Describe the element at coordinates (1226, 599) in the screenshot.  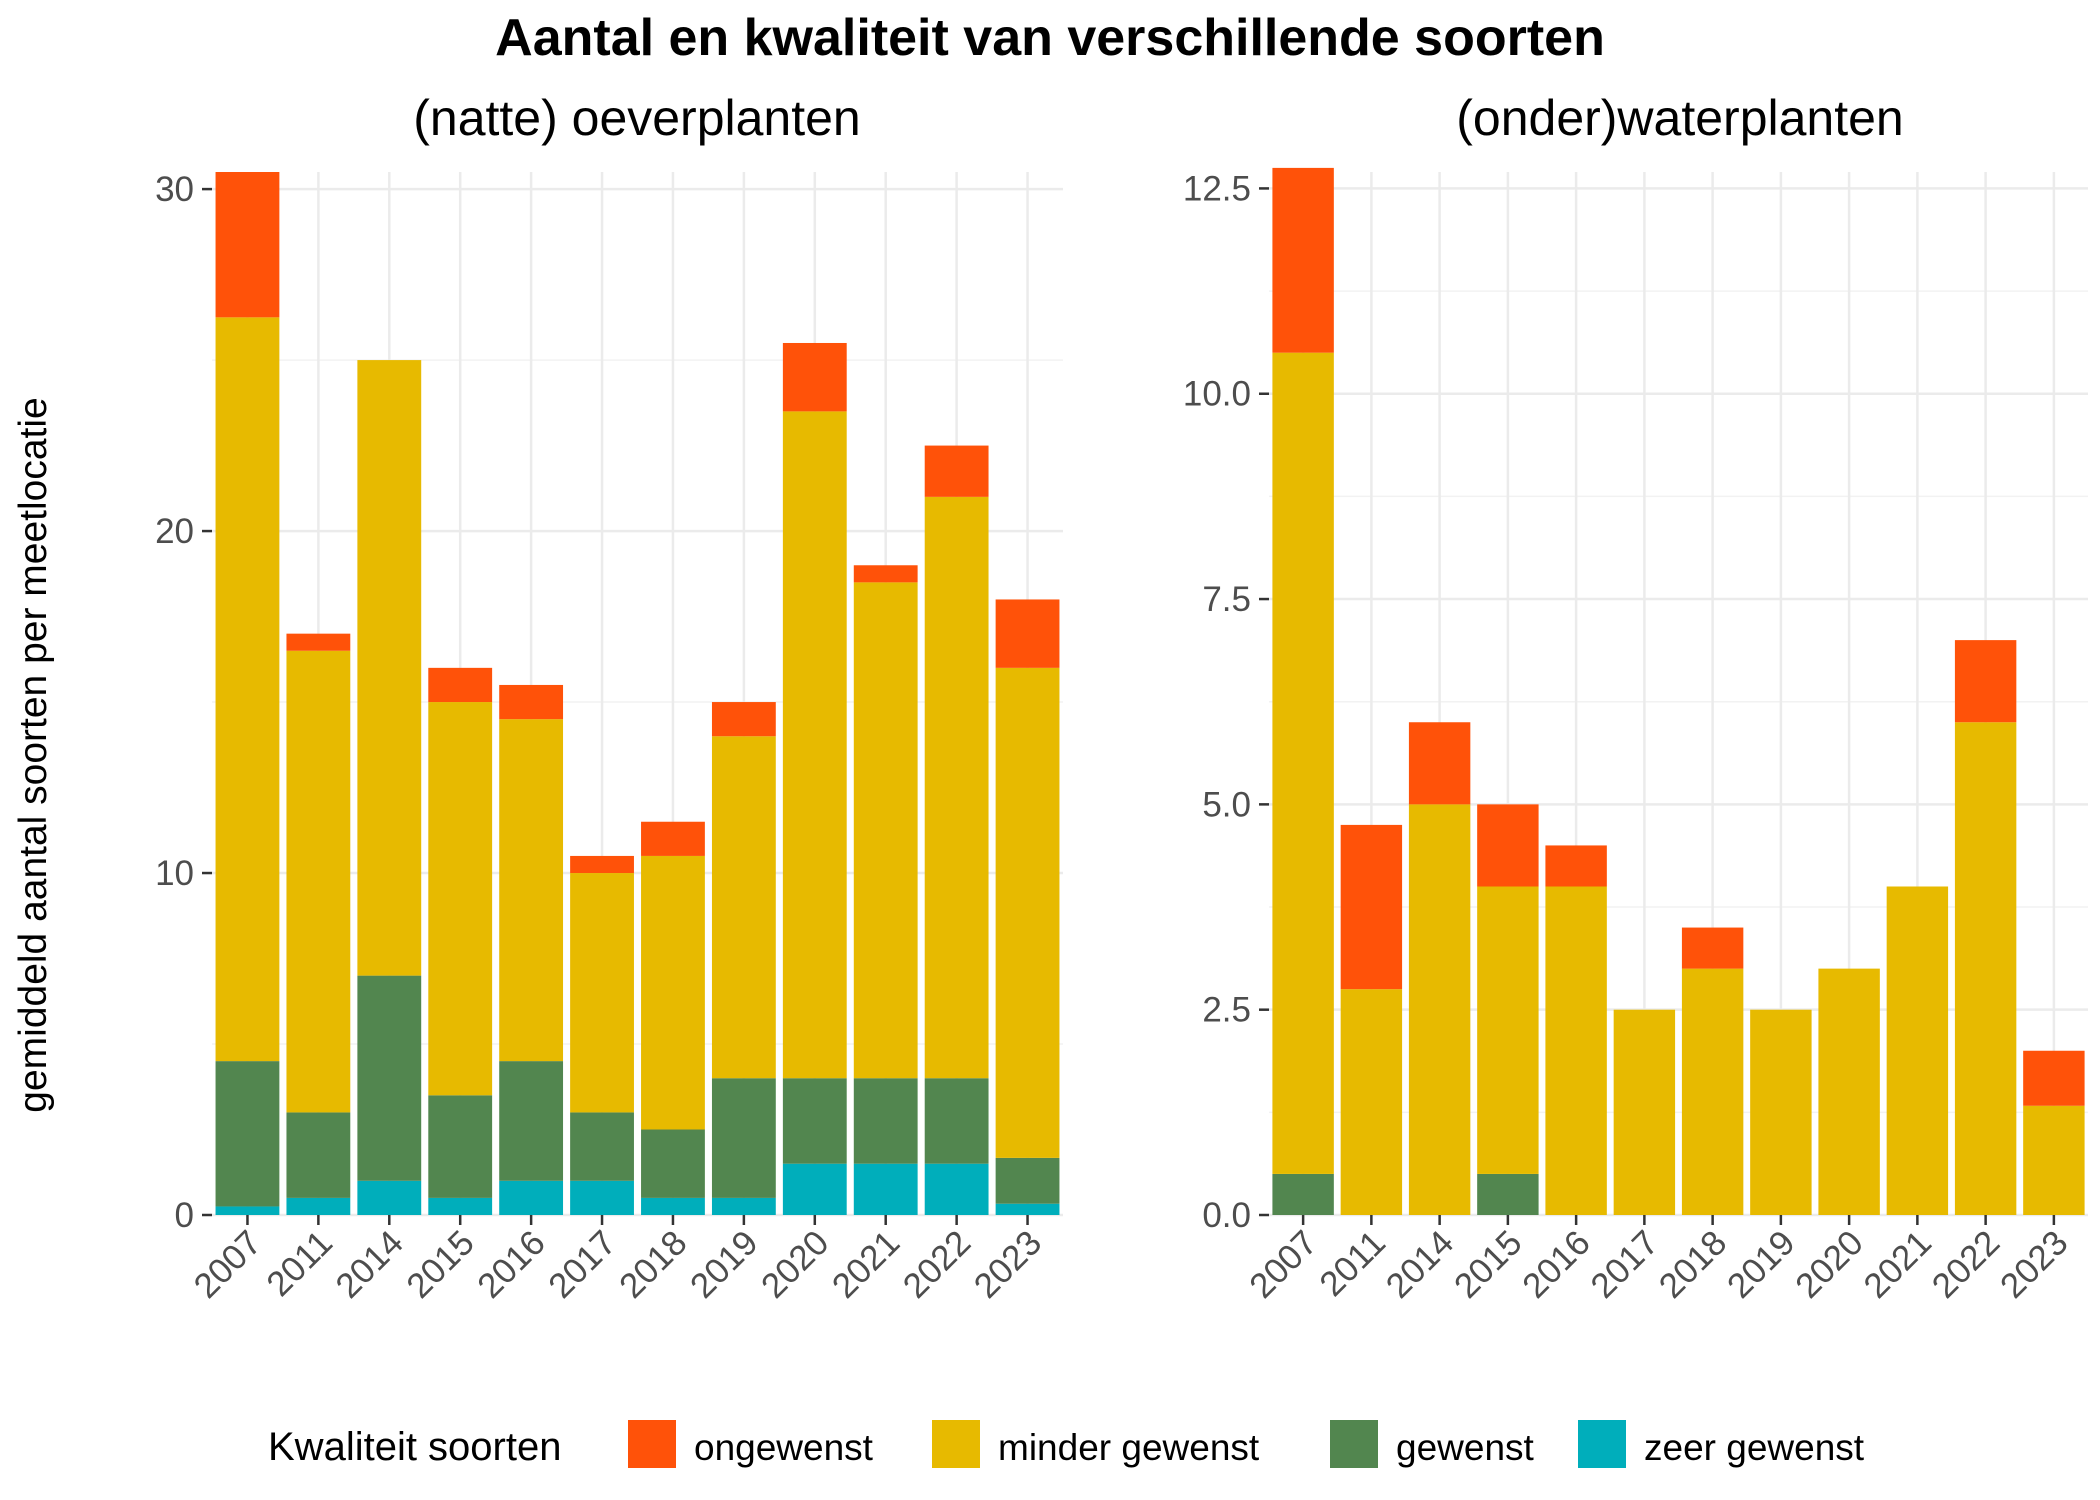
I see `y-tick-label: 7.5` at that location.